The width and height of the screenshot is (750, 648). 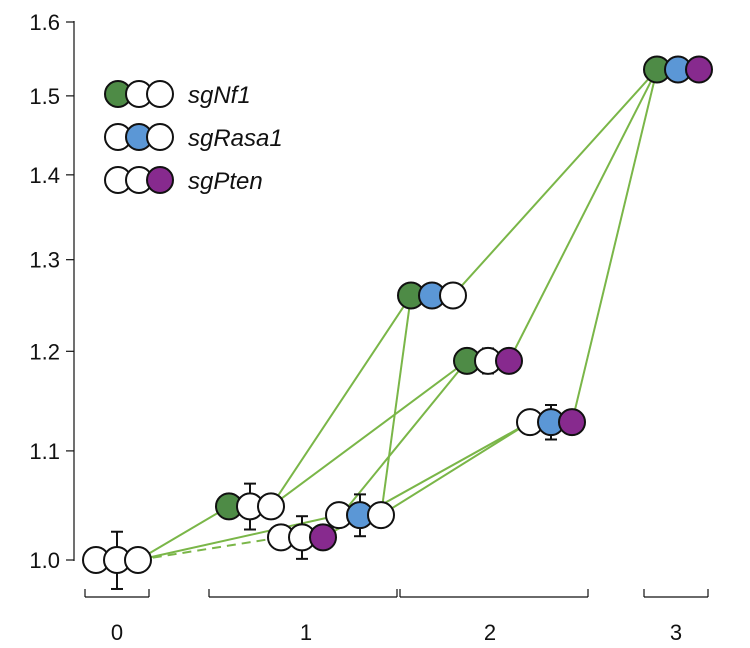 I want to click on node-nf1_rasa1, so click(x=432, y=295).